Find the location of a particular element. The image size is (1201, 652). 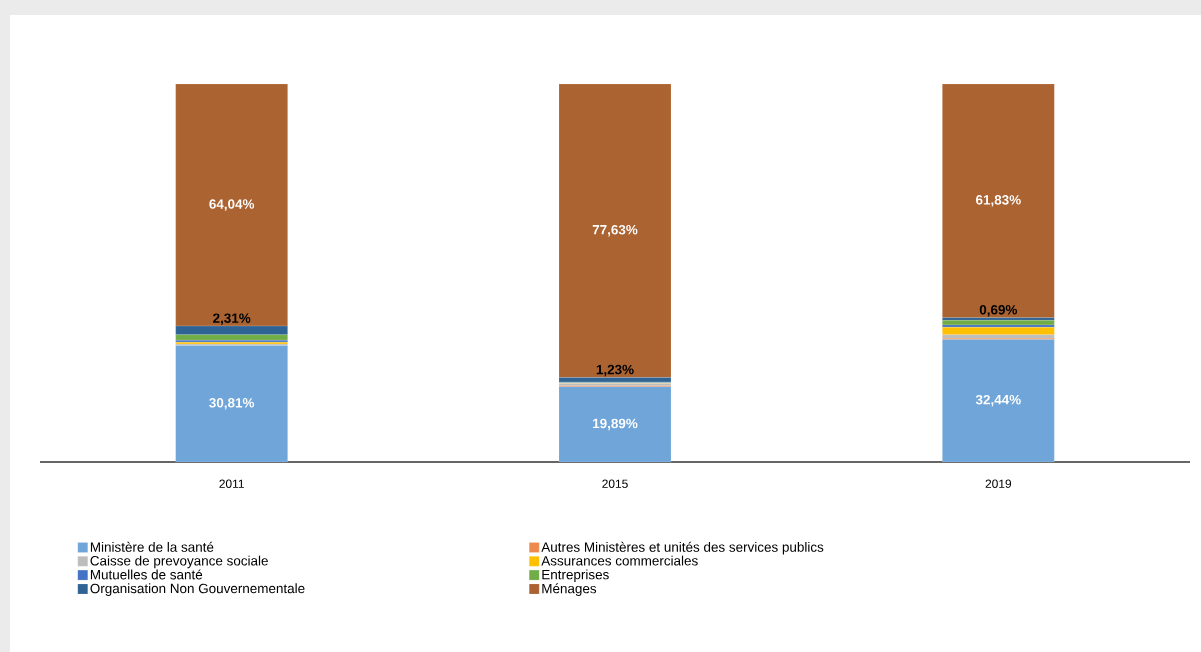

x-tick-label: 2011 is located at coordinates (231, 483).